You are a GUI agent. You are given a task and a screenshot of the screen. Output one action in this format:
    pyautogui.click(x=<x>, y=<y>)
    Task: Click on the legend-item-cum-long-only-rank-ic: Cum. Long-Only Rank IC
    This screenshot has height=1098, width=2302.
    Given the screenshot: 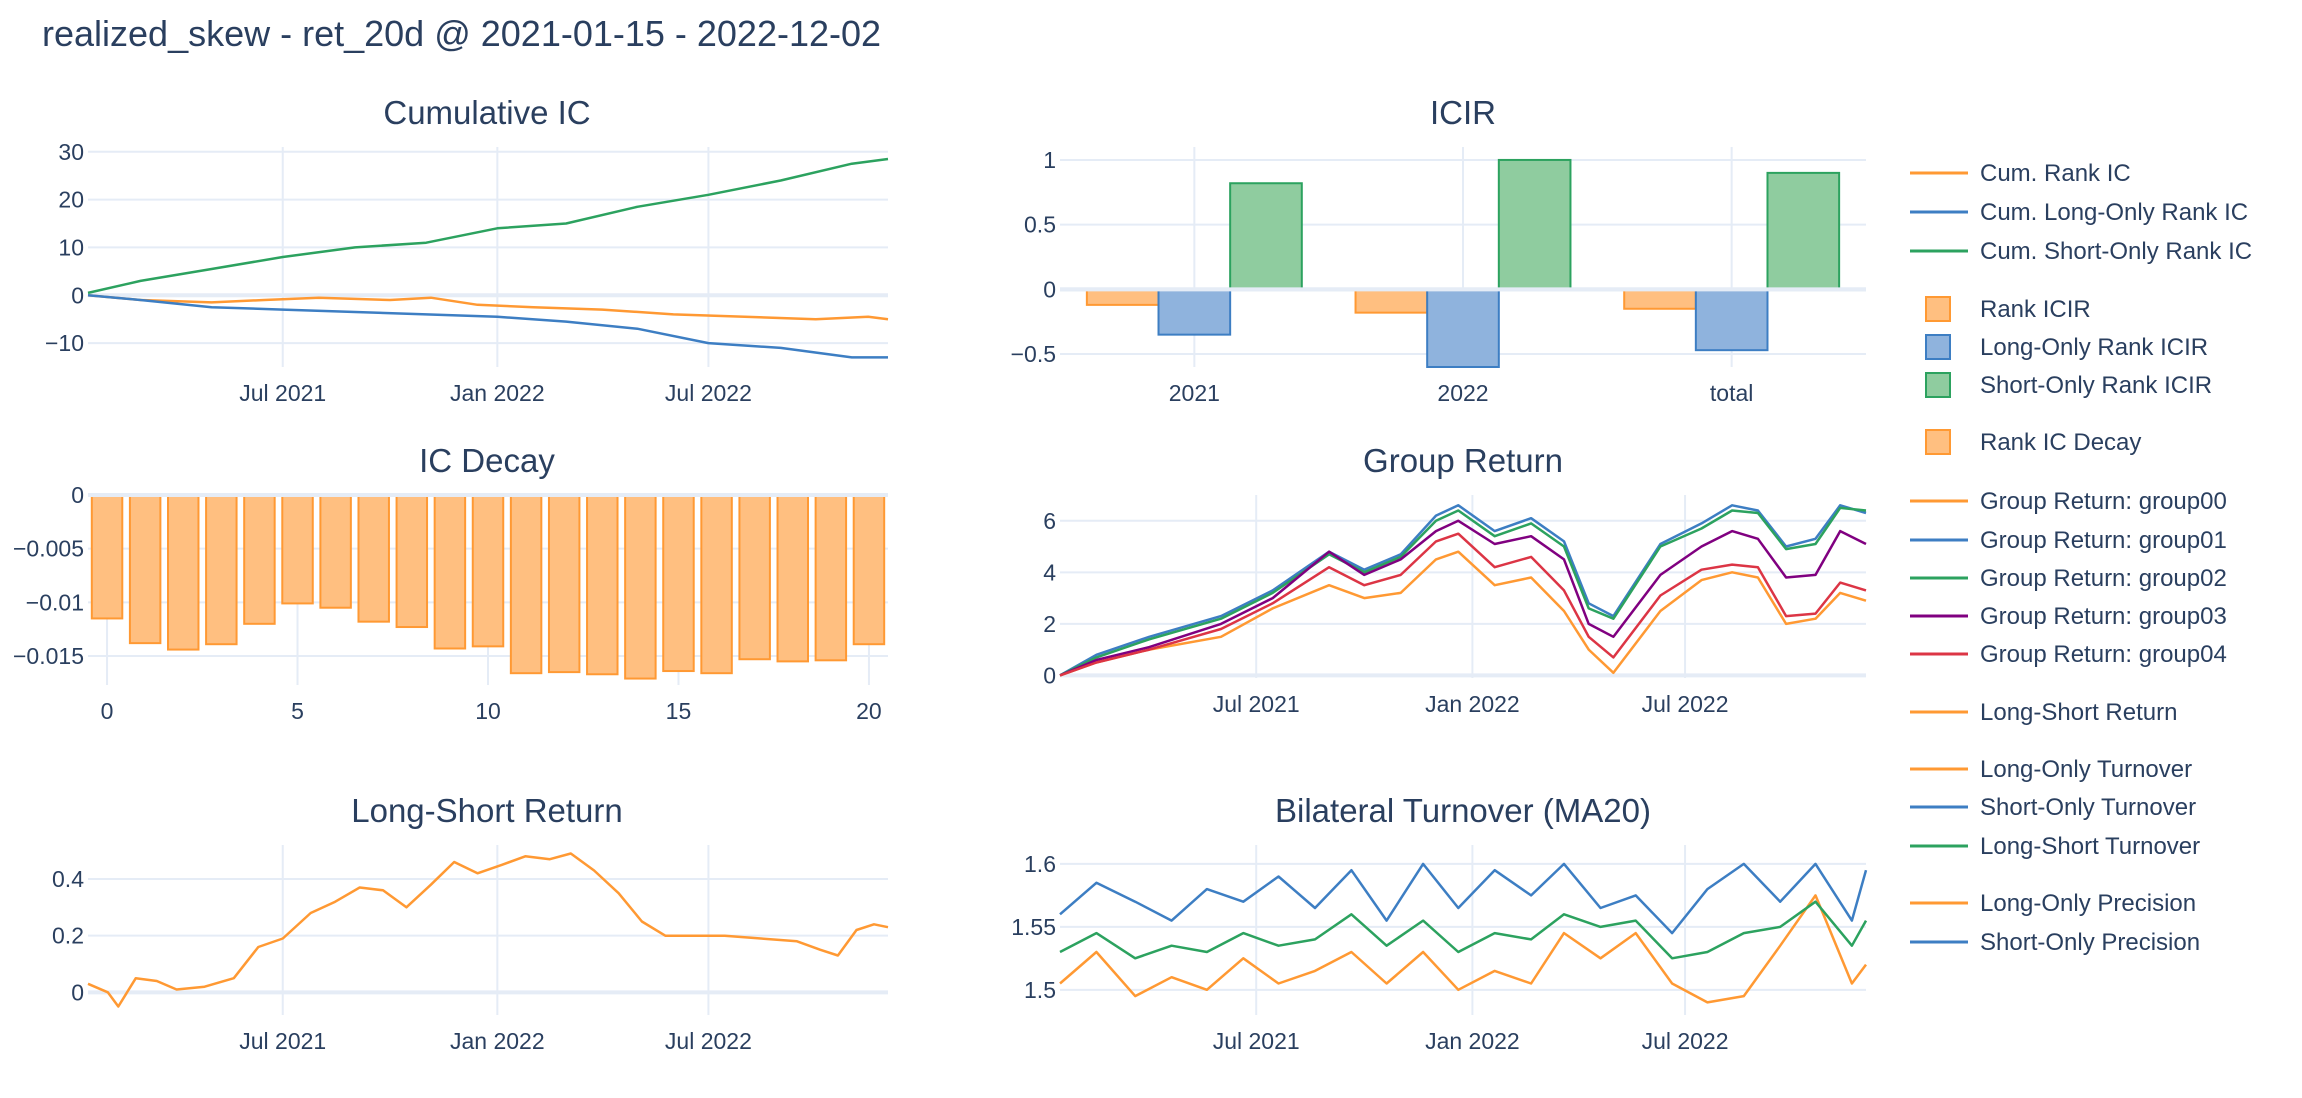 What is the action you would take?
    pyautogui.click(x=2079, y=212)
    